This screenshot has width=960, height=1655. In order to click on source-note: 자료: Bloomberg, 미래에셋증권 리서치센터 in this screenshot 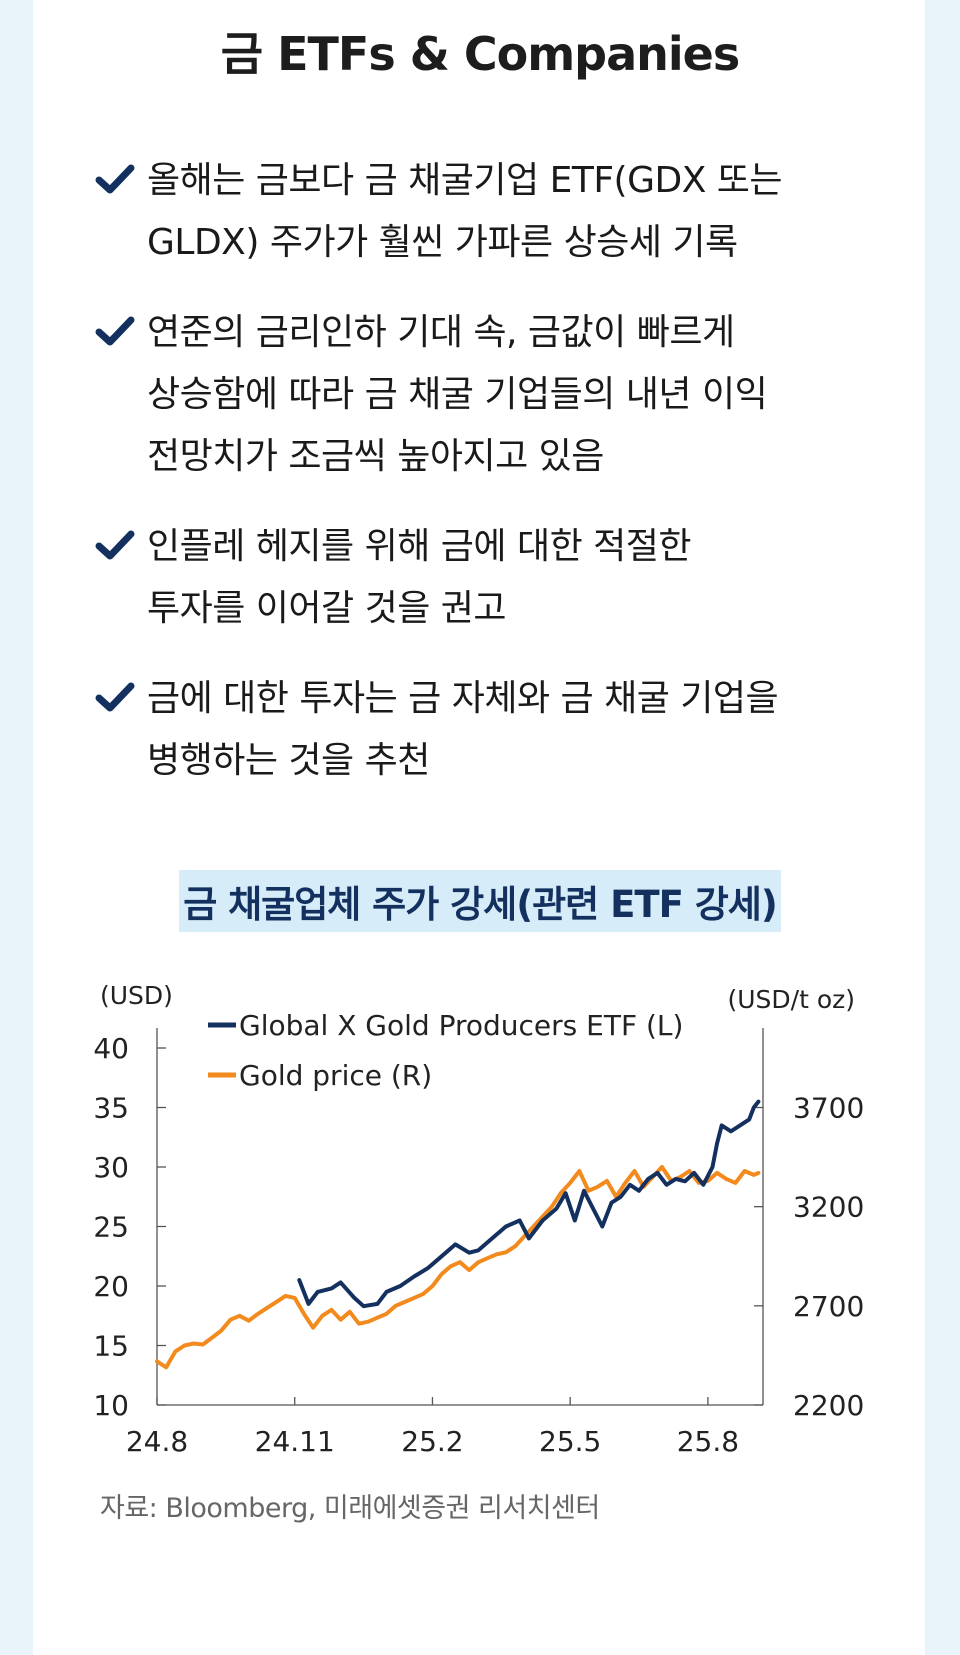, I will do `click(350, 1508)`.